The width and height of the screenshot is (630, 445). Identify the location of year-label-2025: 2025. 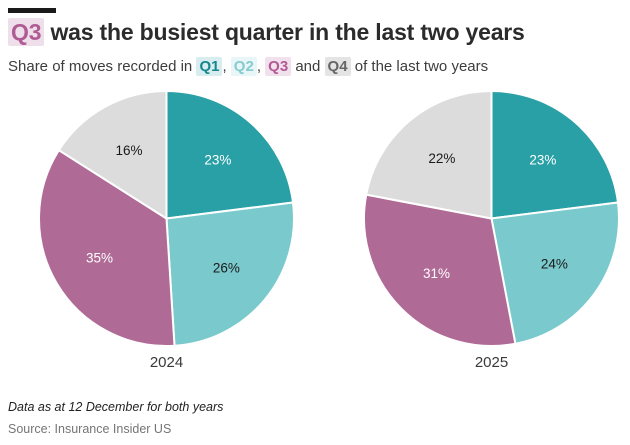
(491, 362).